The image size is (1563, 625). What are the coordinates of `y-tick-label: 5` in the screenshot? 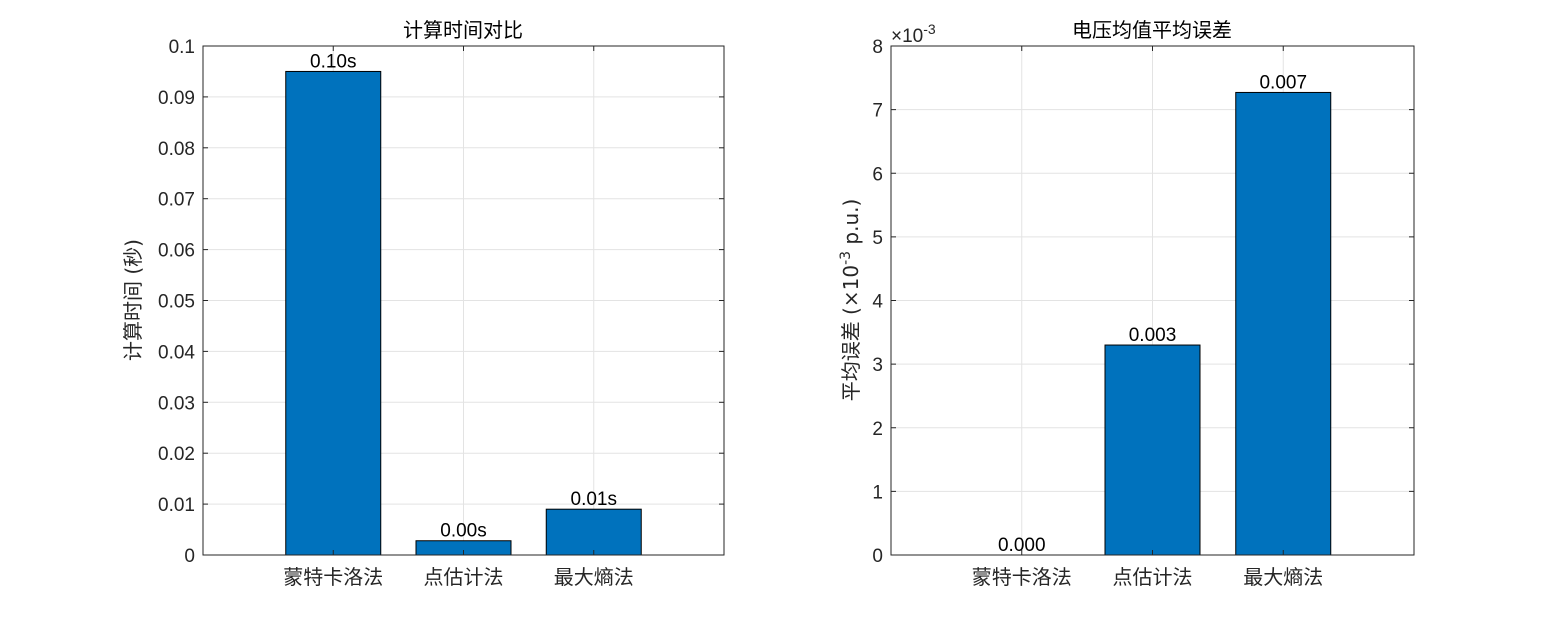 It's located at (877, 238).